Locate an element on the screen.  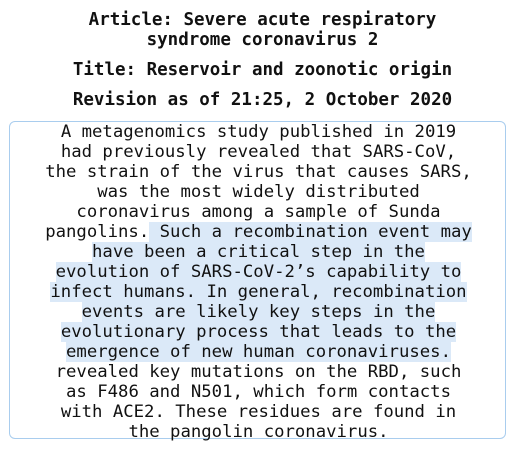
revision-label: Revision as of 21:25, 2 October 2020 is located at coordinates (262, 100).